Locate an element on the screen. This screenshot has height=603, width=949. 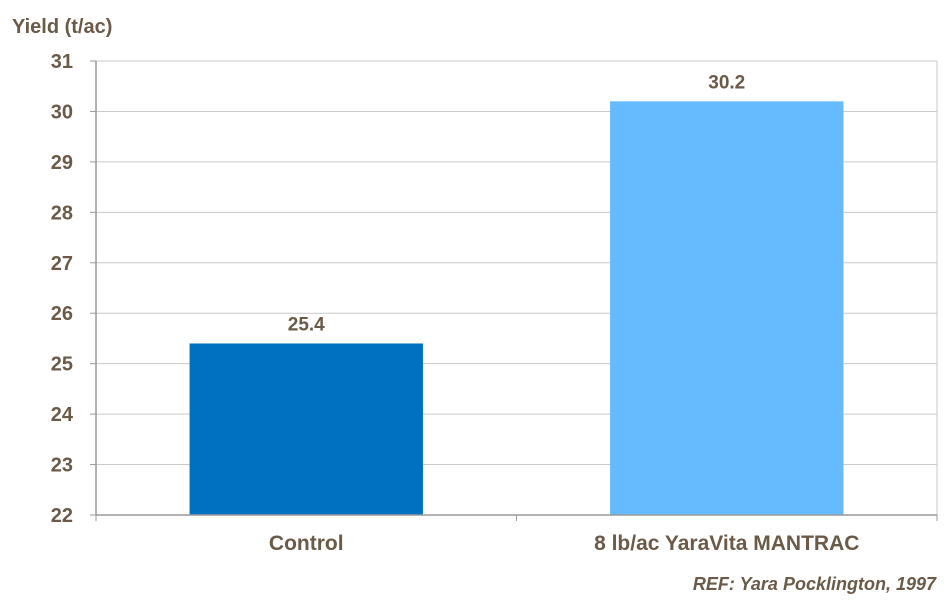
reference-footnote: REF: Yara Pocklington, 1997 is located at coordinates (815, 584).